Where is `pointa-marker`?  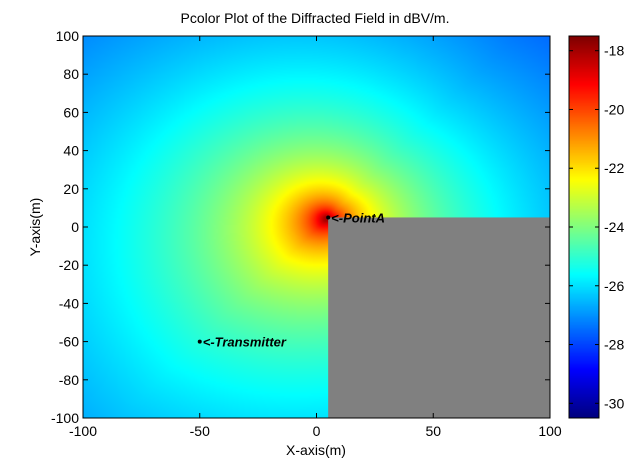
pointa-marker is located at coordinates (328, 217).